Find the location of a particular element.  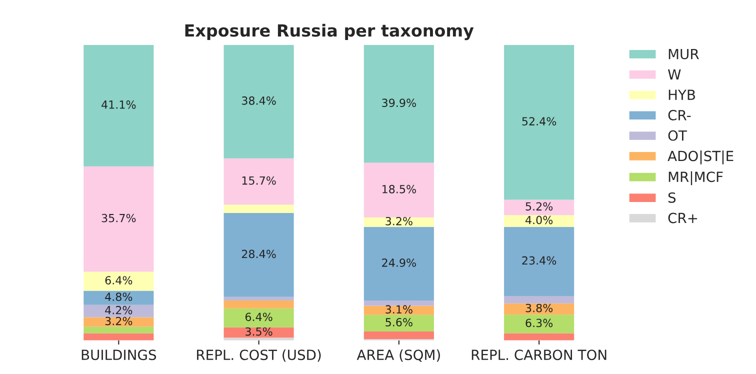

legend-label: HYB is located at coordinates (682, 95).